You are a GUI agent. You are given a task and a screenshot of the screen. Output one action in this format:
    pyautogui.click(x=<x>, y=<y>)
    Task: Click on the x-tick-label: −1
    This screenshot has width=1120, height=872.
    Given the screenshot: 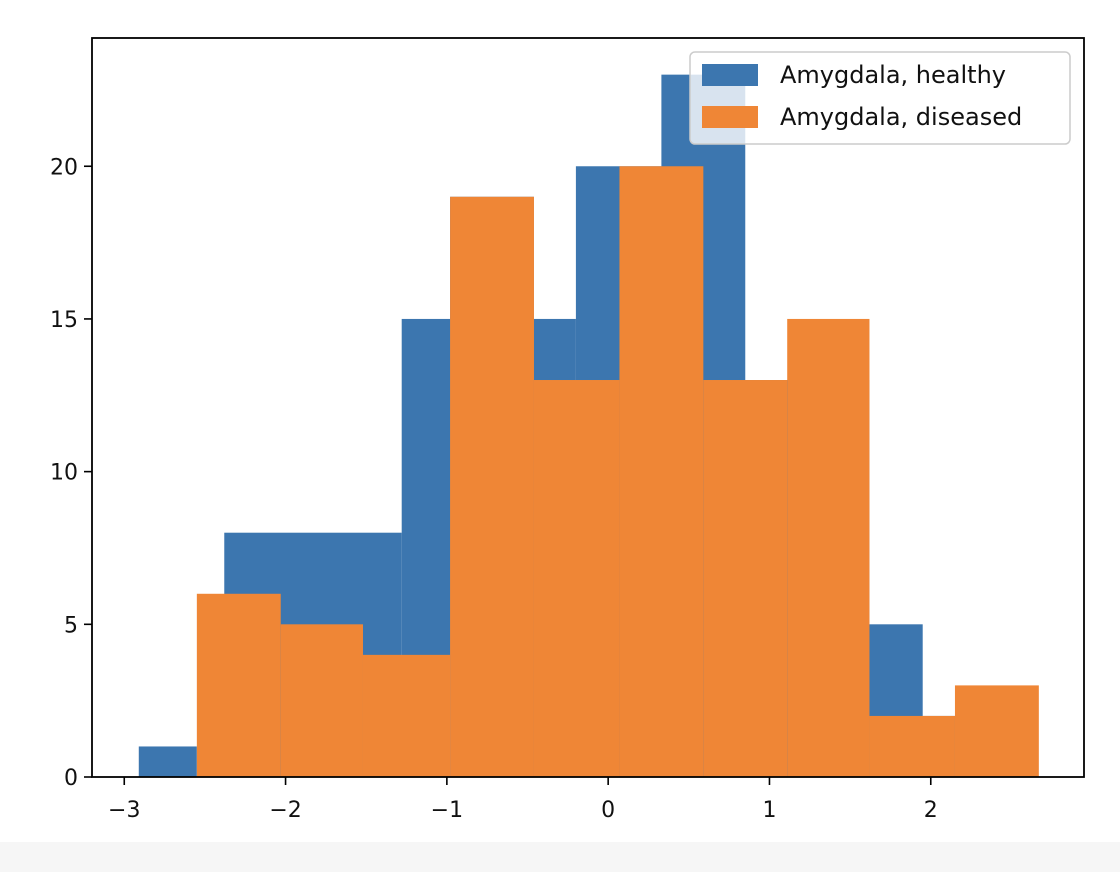 What is the action you would take?
    pyautogui.click(x=447, y=810)
    